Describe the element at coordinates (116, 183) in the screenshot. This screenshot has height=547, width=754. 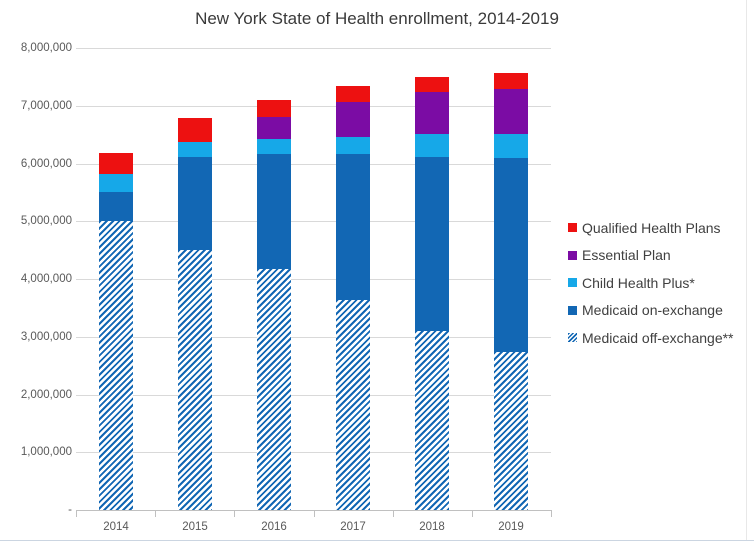
I see `bar-segment-chp-2014` at that location.